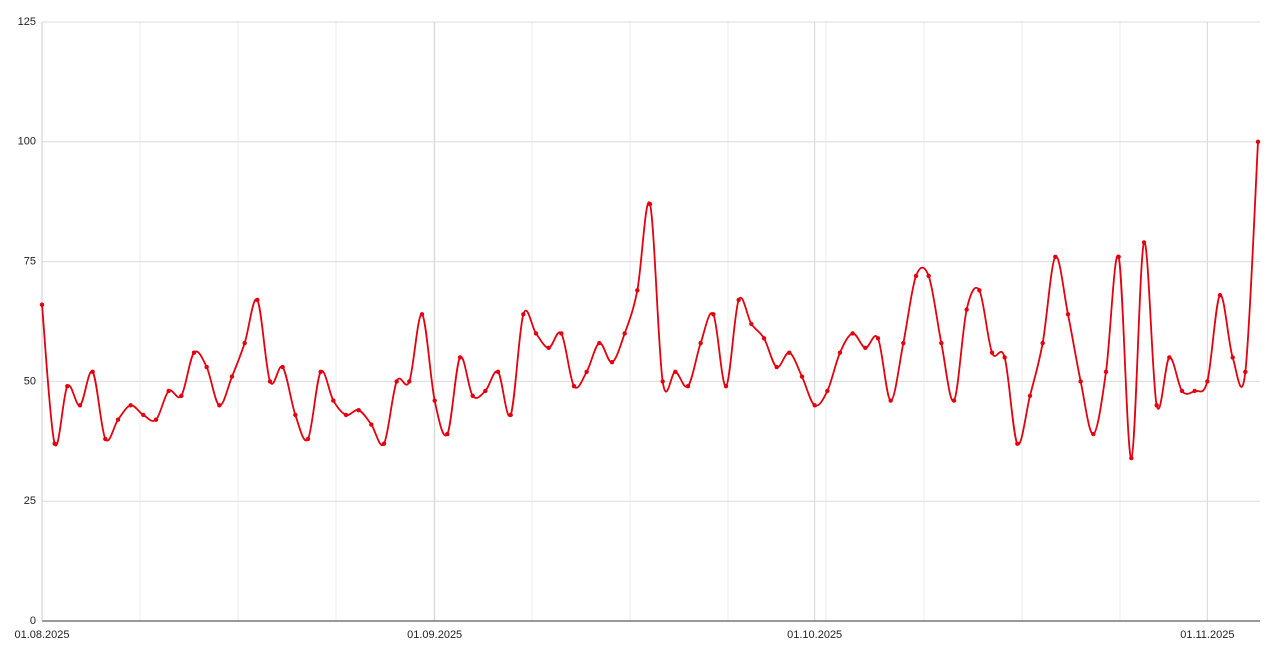 The image size is (1280, 665). I want to click on y-tick-label: 50, so click(30, 381).